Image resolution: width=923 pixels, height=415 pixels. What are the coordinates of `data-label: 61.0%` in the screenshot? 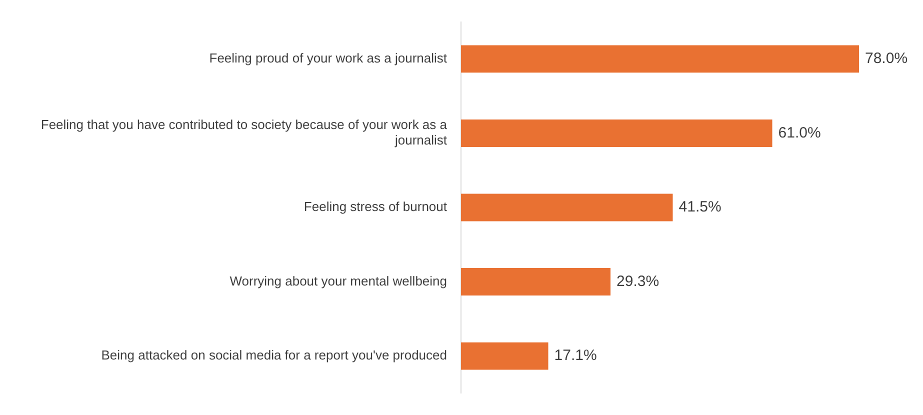 It's located at (799, 133).